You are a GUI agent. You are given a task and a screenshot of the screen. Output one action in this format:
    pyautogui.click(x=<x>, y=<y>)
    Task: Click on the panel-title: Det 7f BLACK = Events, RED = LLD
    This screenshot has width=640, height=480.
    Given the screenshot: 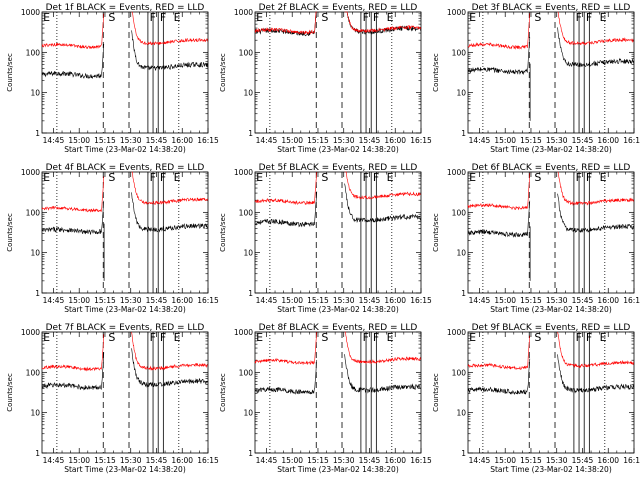 What is the action you would take?
    pyautogui.click(x=125, y=328)
    